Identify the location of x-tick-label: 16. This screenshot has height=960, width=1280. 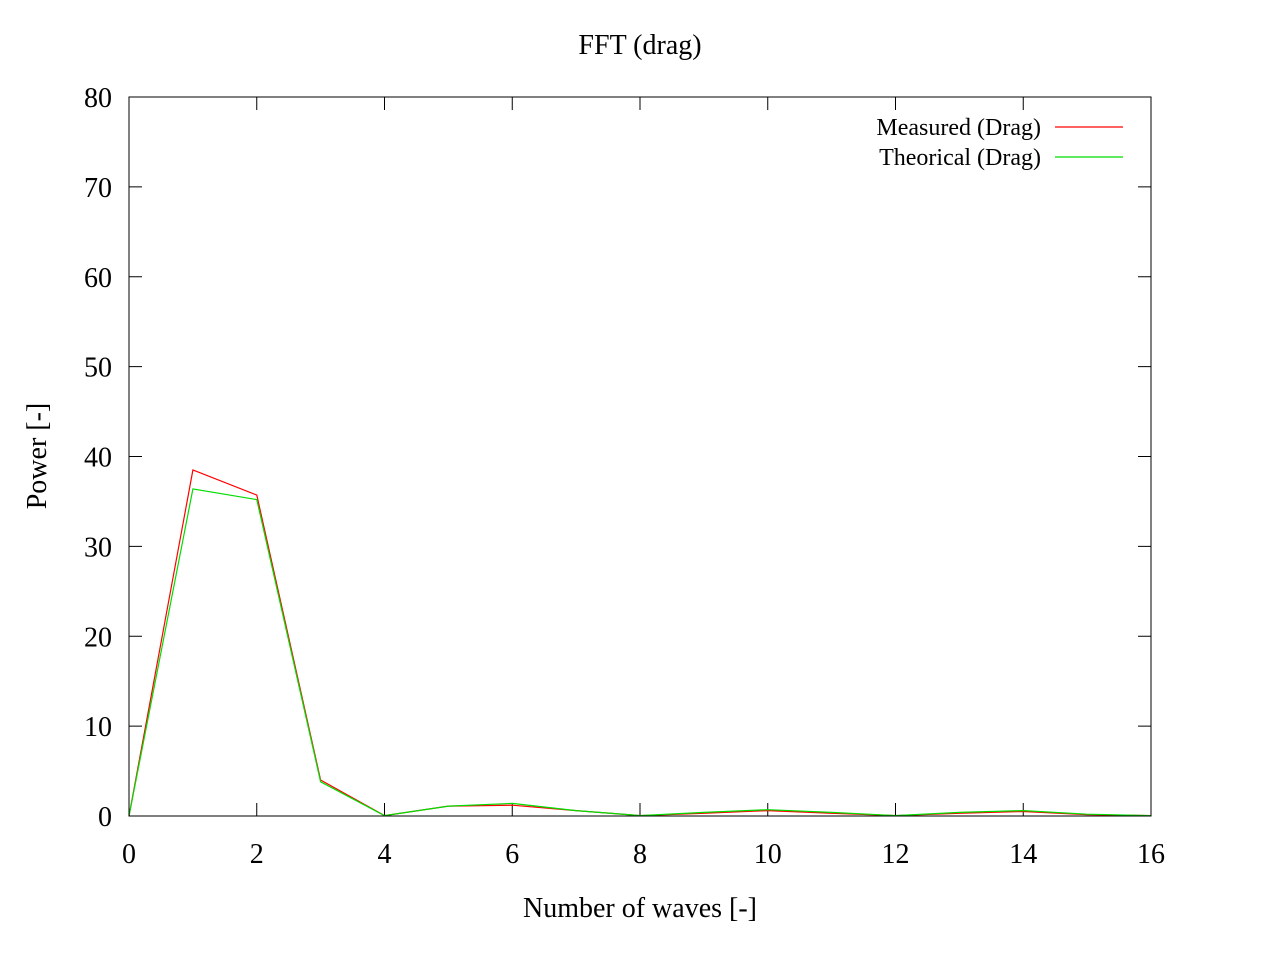
(1151, 854).